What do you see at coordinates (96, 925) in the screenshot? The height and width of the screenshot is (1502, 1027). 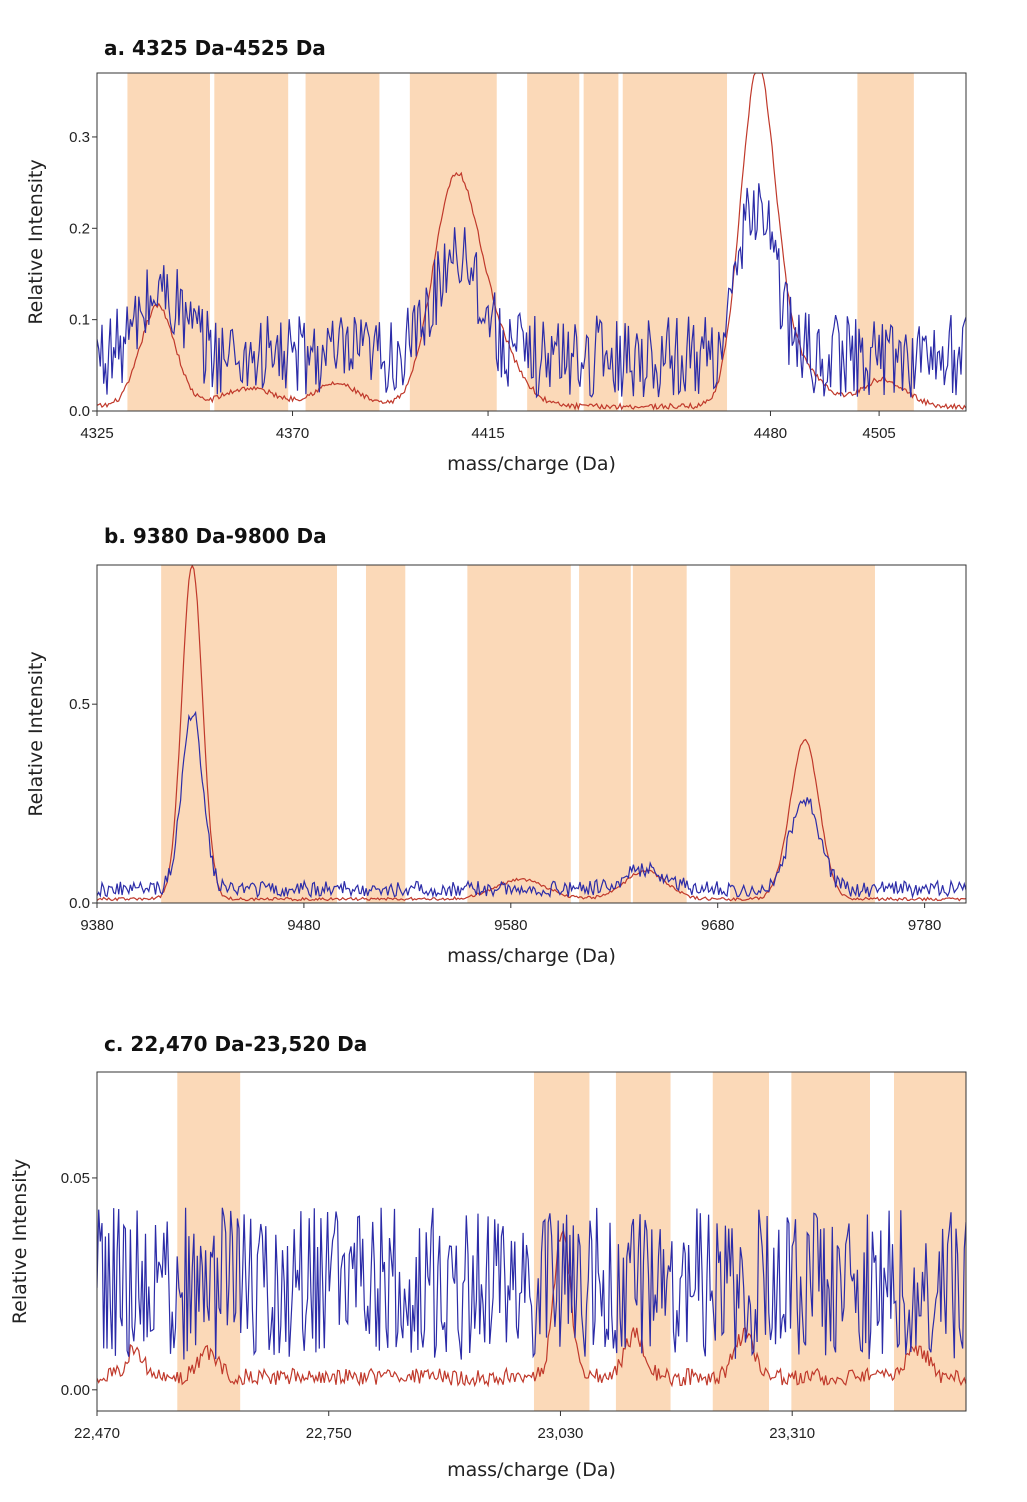 I see `x-tick-label: 9380` at bounding box center [96, 925].